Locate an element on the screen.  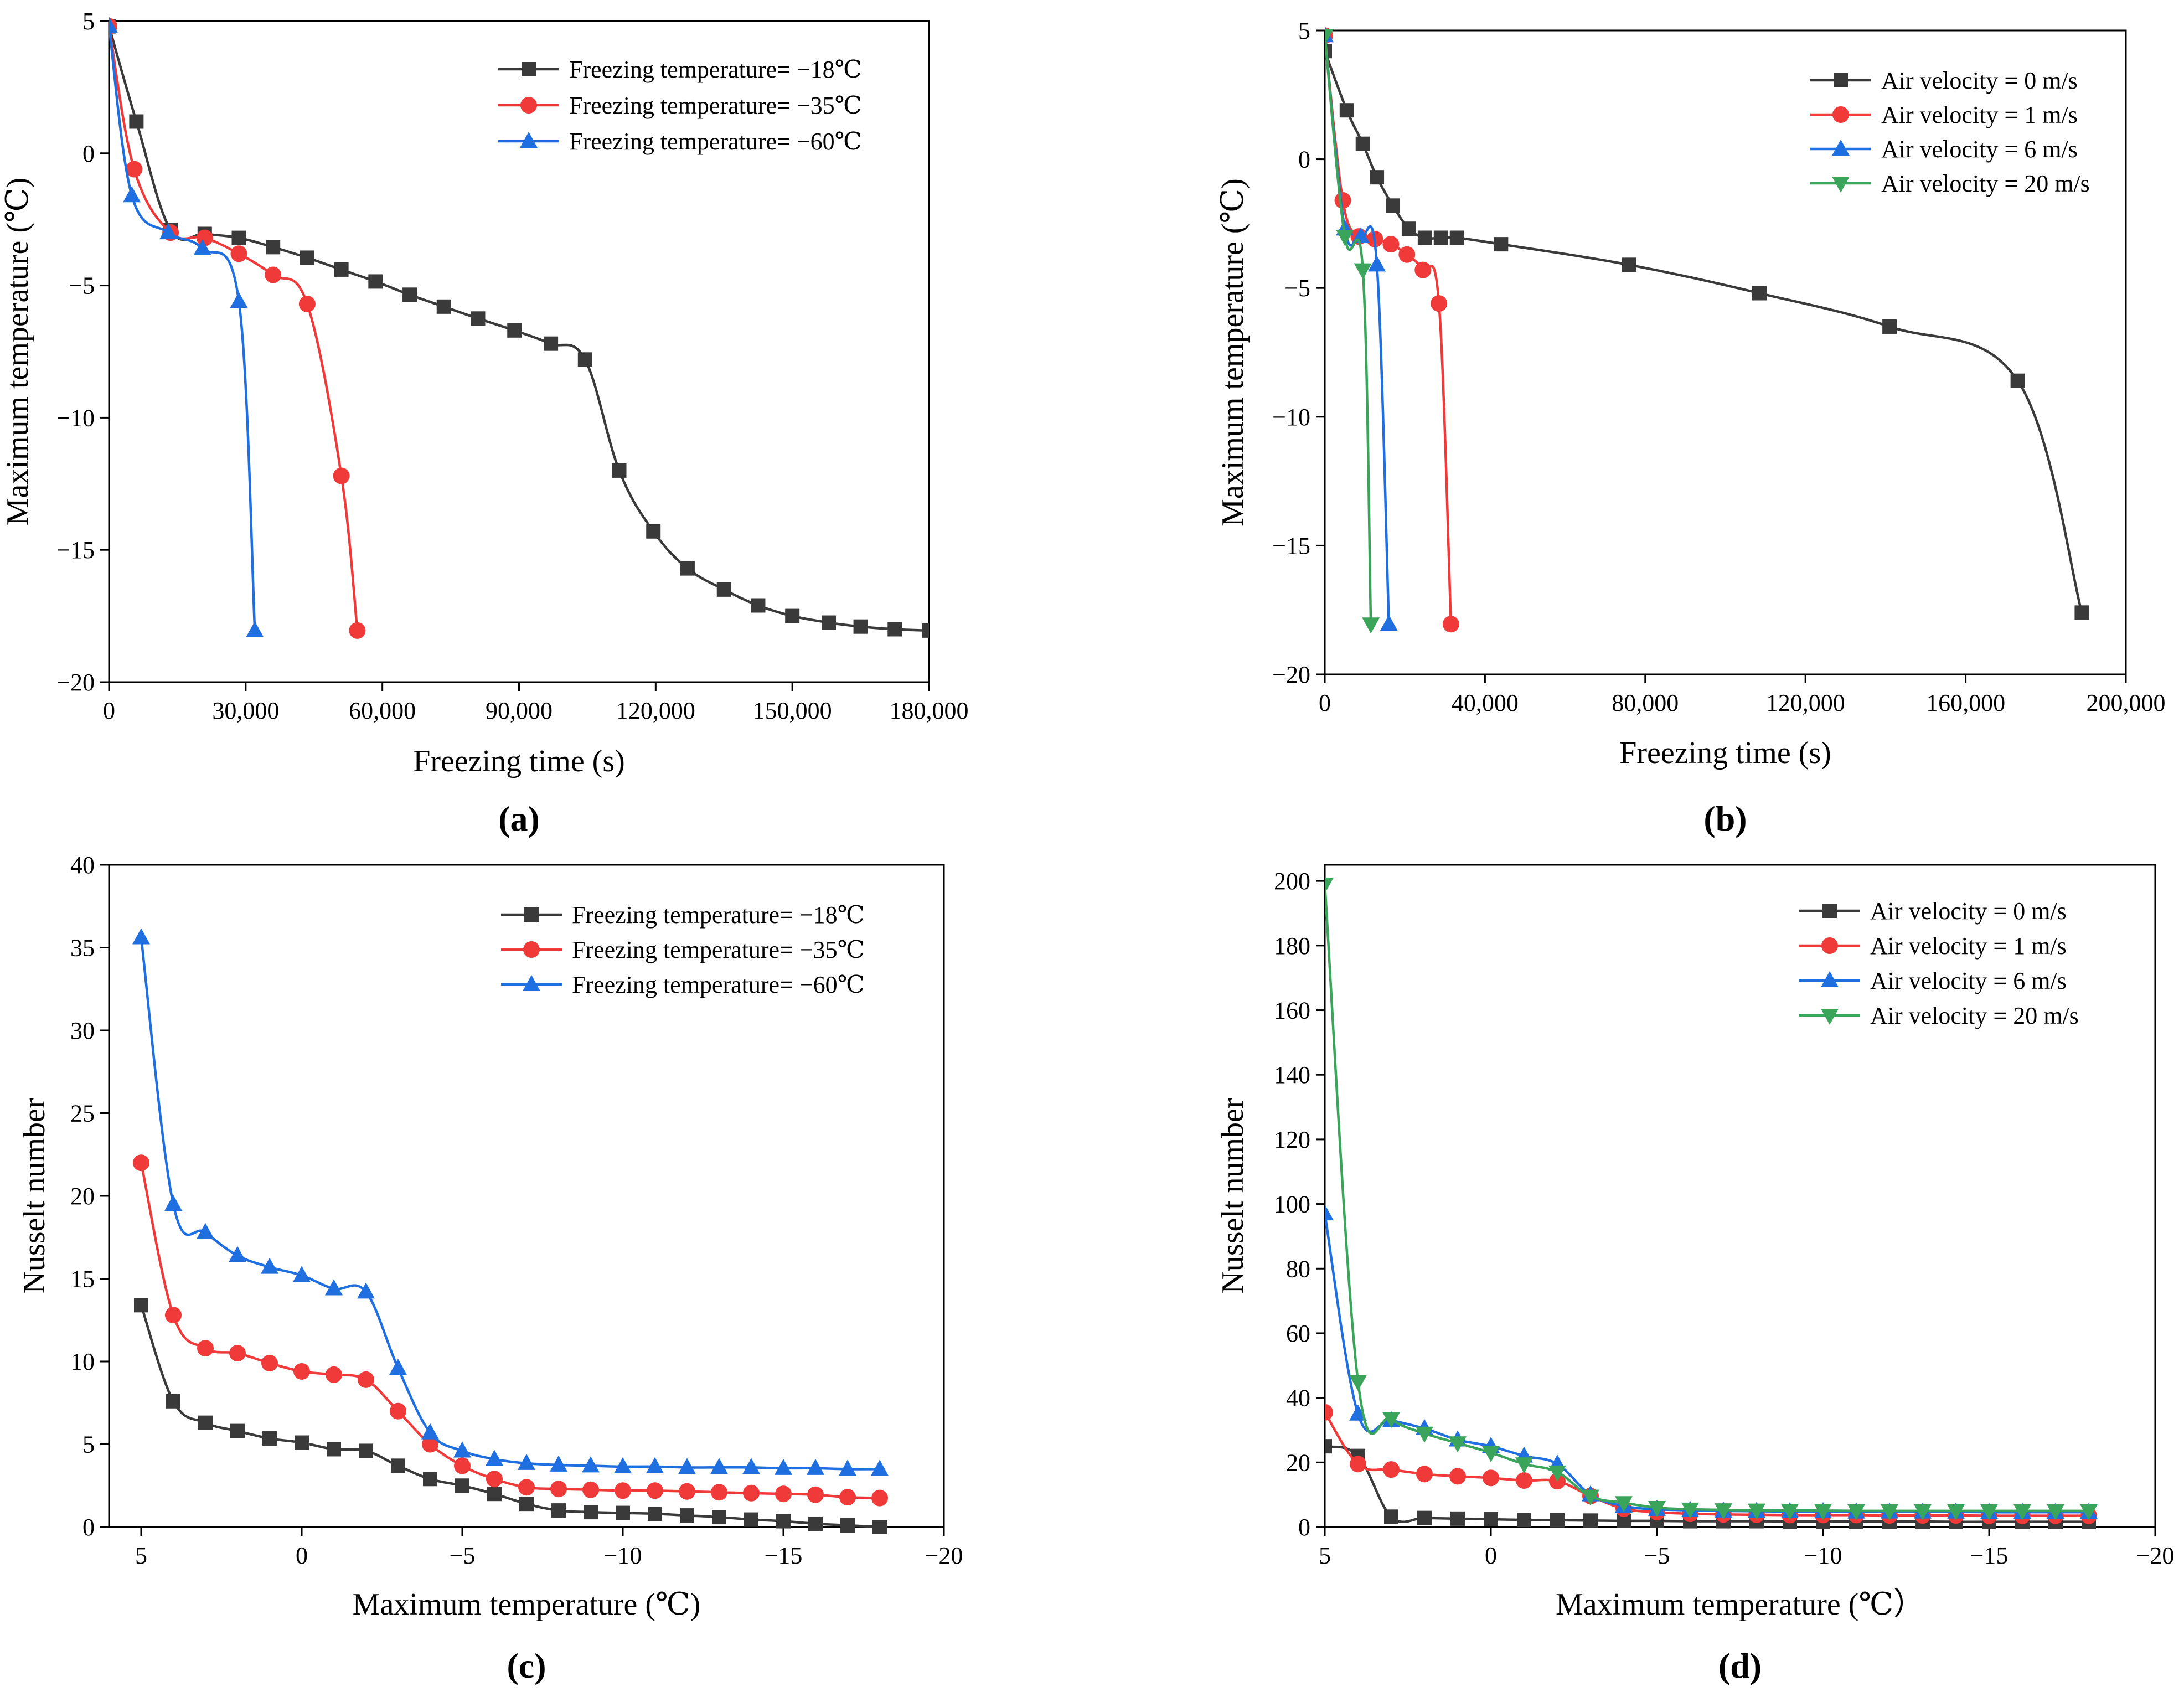
y-tick-label: 30 is located at coordinates (82, 1030).